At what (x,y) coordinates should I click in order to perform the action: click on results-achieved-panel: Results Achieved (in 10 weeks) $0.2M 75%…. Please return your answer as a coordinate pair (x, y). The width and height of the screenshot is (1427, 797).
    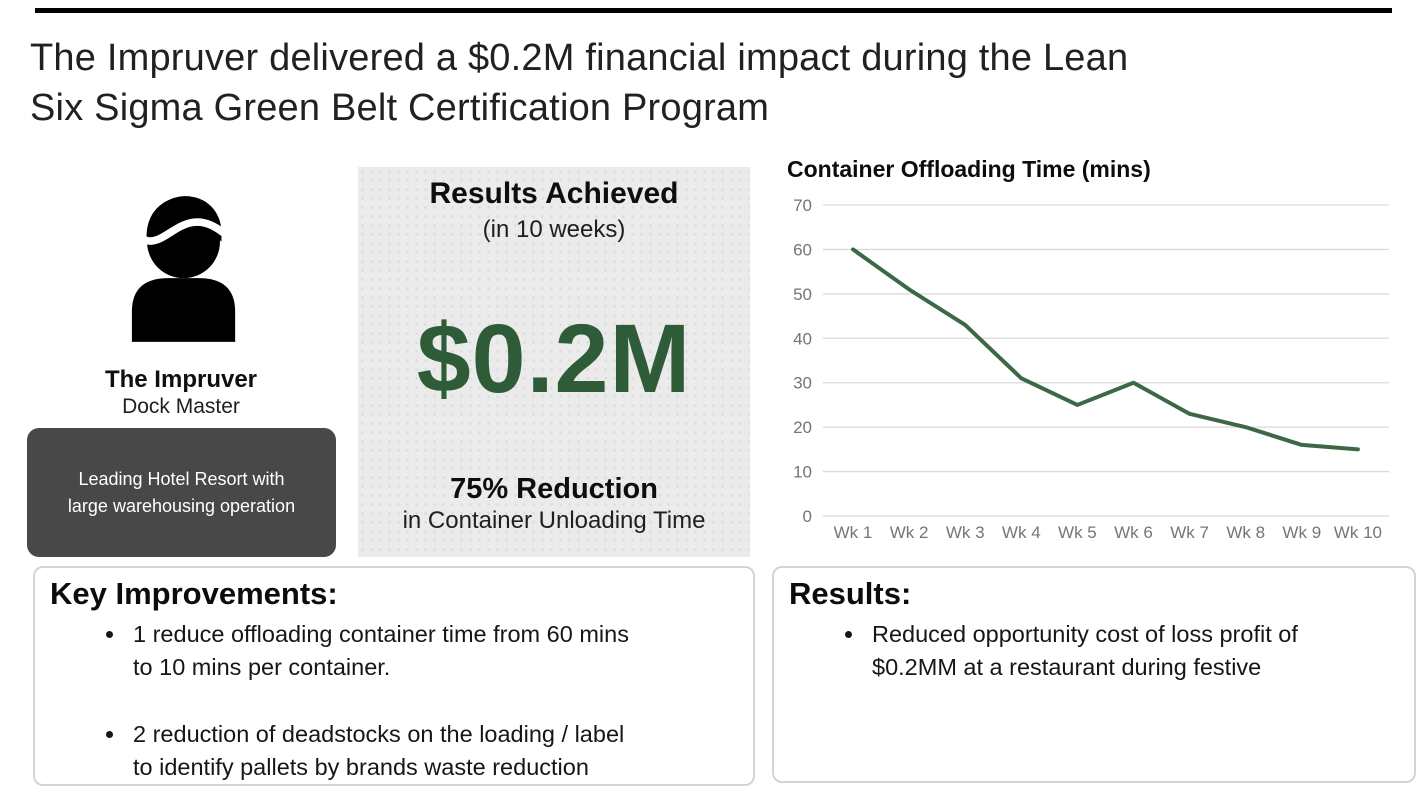
    Looking at the image, I should click on (554, 362).